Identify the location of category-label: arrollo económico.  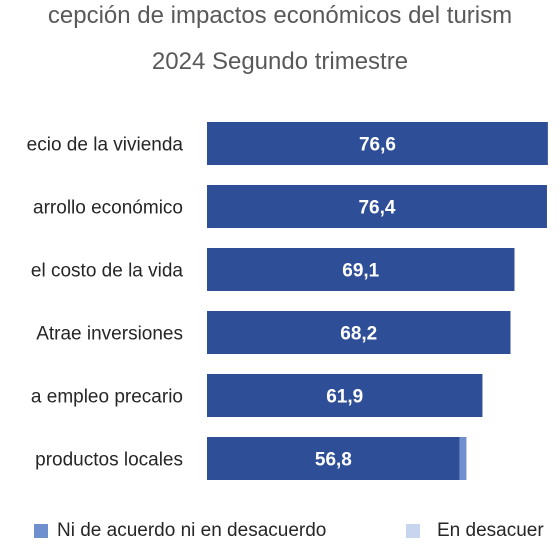
(108, 208).